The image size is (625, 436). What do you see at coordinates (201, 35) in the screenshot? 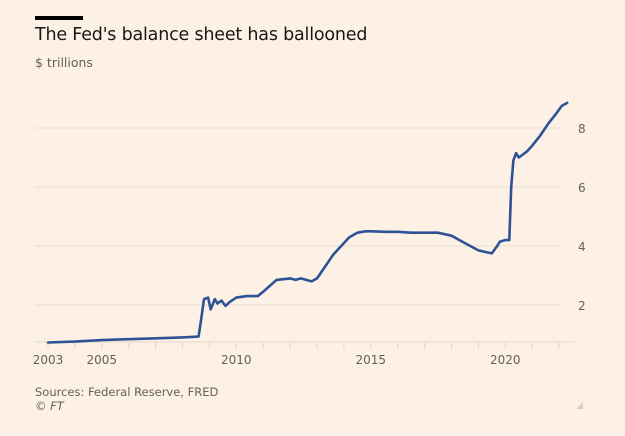
I see `chart-title: The Fed's balance sheet has ballooned` at bounding box center [201, 35].